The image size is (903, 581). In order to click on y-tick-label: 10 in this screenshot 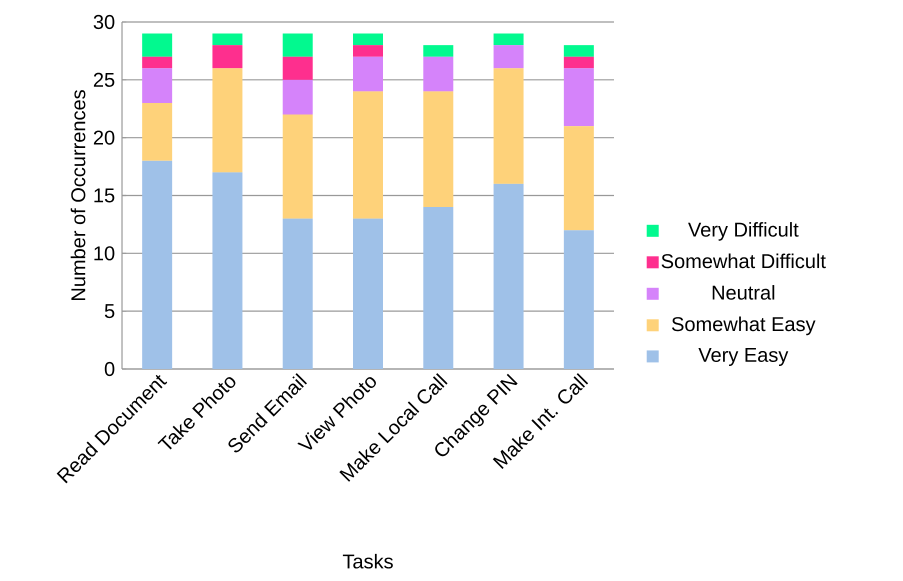, I will do `click(104, 253)`.